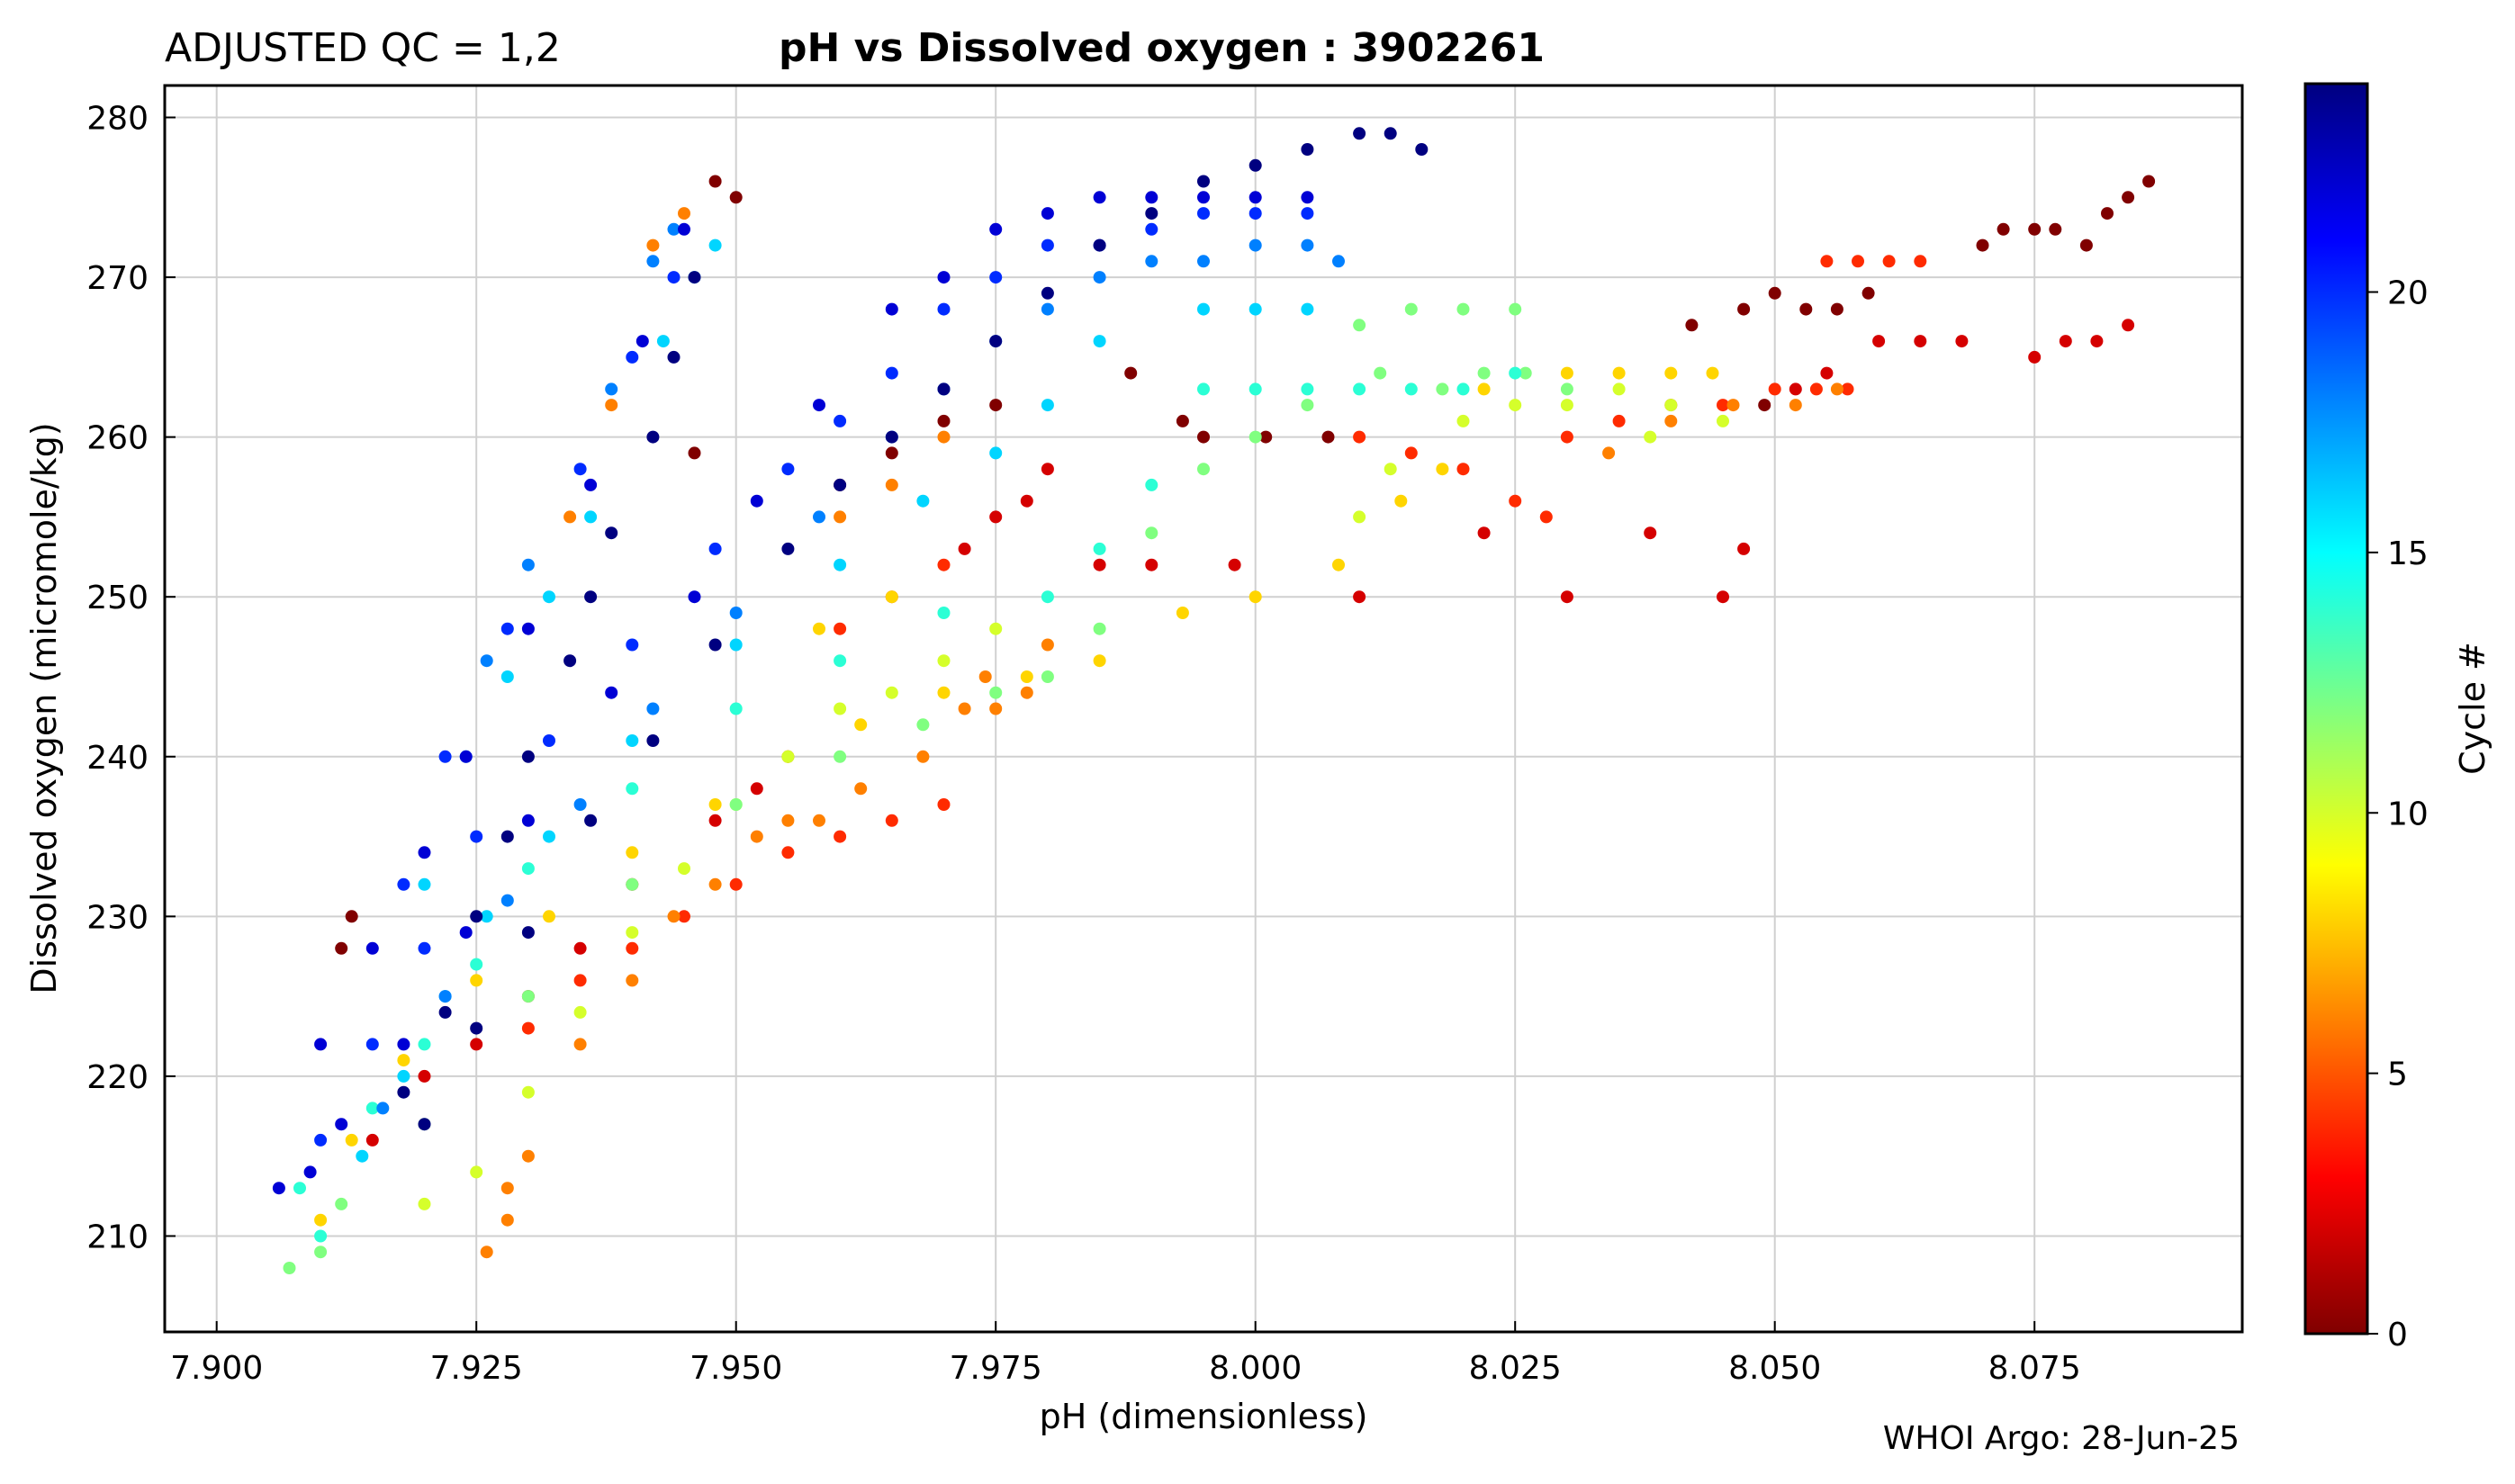 This screenshot has height=1484, width=2515. Describe the element at coordinates (2397, 1336) in the screenshot. I see `colorbar-tick-label: 0` at that location.